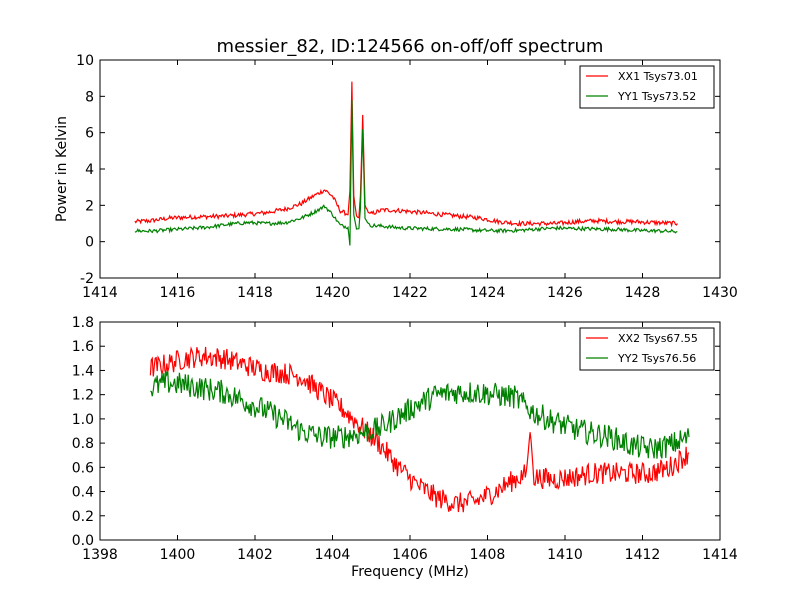  I want to click on bottom-x-tick-label: 1398, so click(100, 555).